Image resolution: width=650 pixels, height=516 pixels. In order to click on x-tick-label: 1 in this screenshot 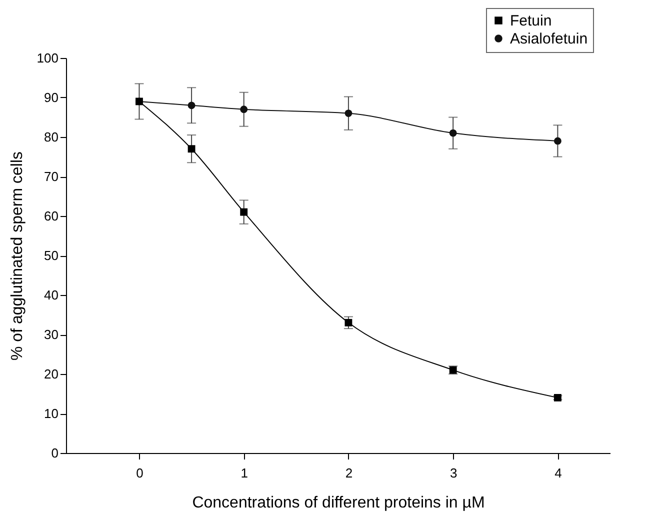, I will do `click(244, 473)`.